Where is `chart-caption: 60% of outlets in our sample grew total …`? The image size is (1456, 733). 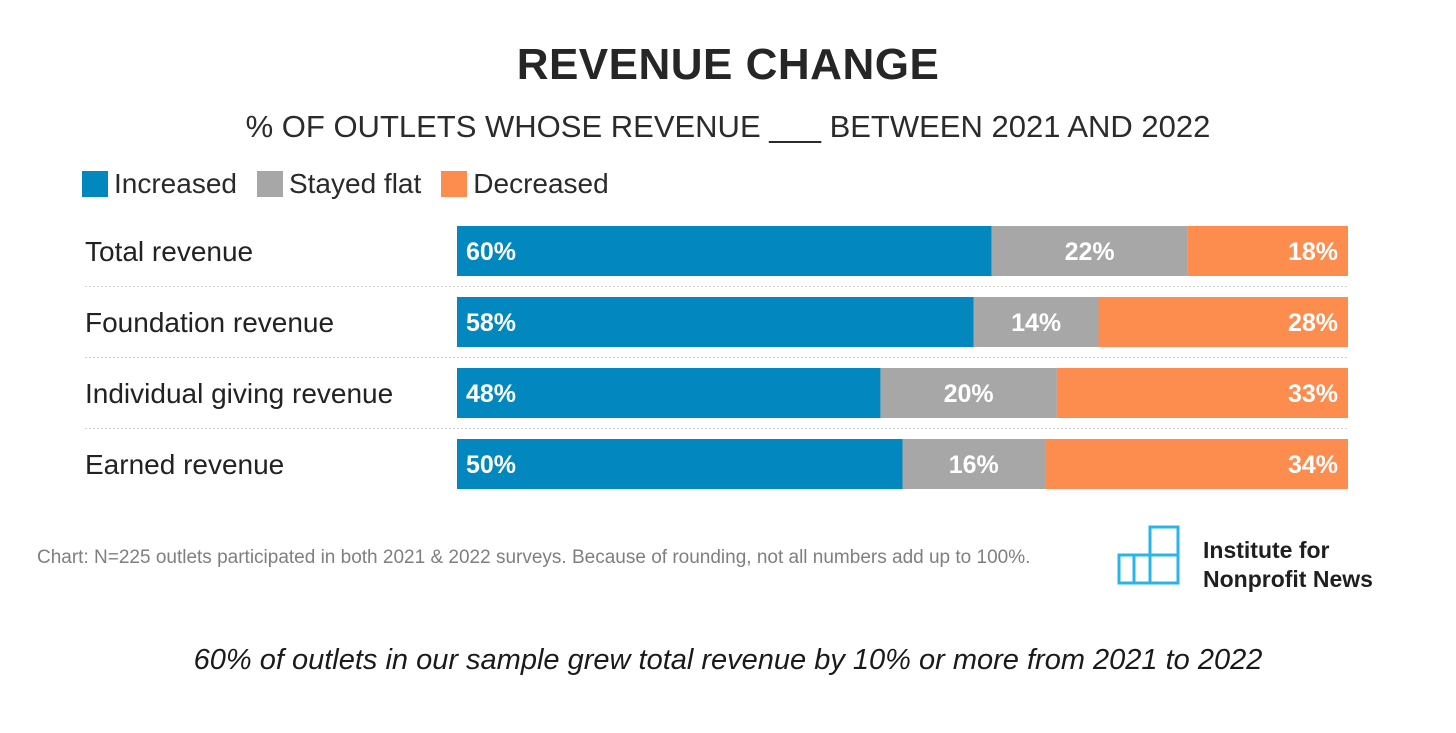
chart-caption: 60% of outlets in our sample grew total … is located at coordinates (728, 660).